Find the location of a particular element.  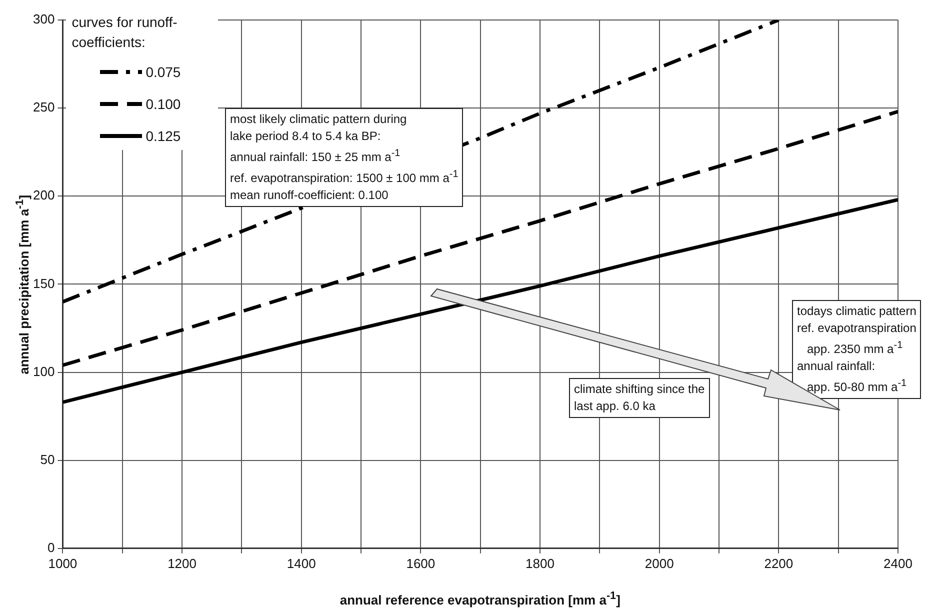

x-tick-label: 2400 is located at coordinates (898, 563).